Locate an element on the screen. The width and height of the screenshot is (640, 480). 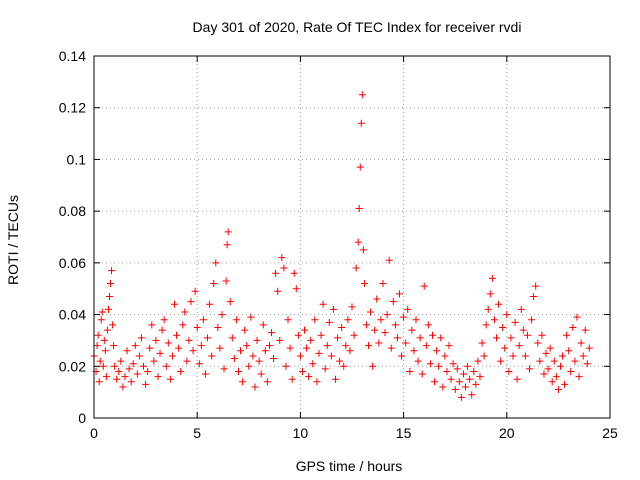
x-tick-label: 25 is located at coordinates (610, 433).